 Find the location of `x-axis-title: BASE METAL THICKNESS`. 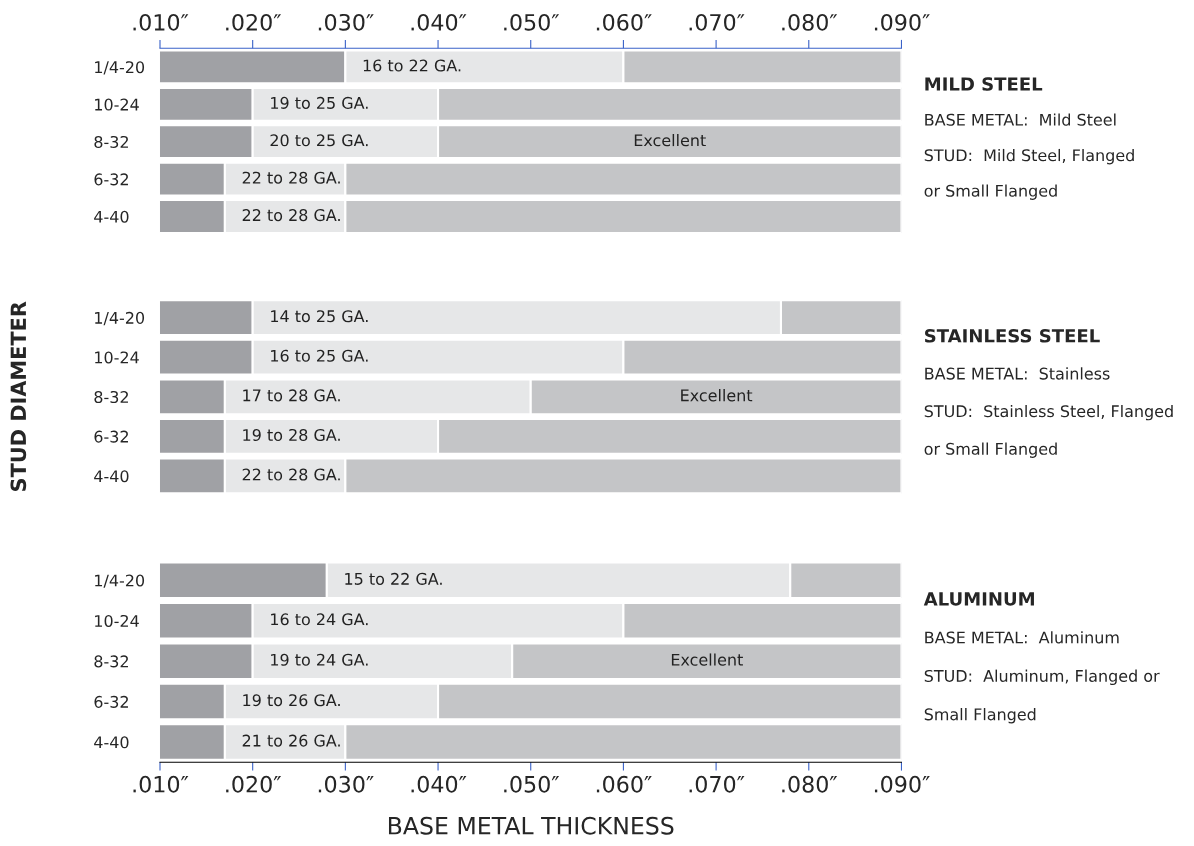

x-axis-title: BASE METAL THICKNESS is located at coordinates (531, 825).